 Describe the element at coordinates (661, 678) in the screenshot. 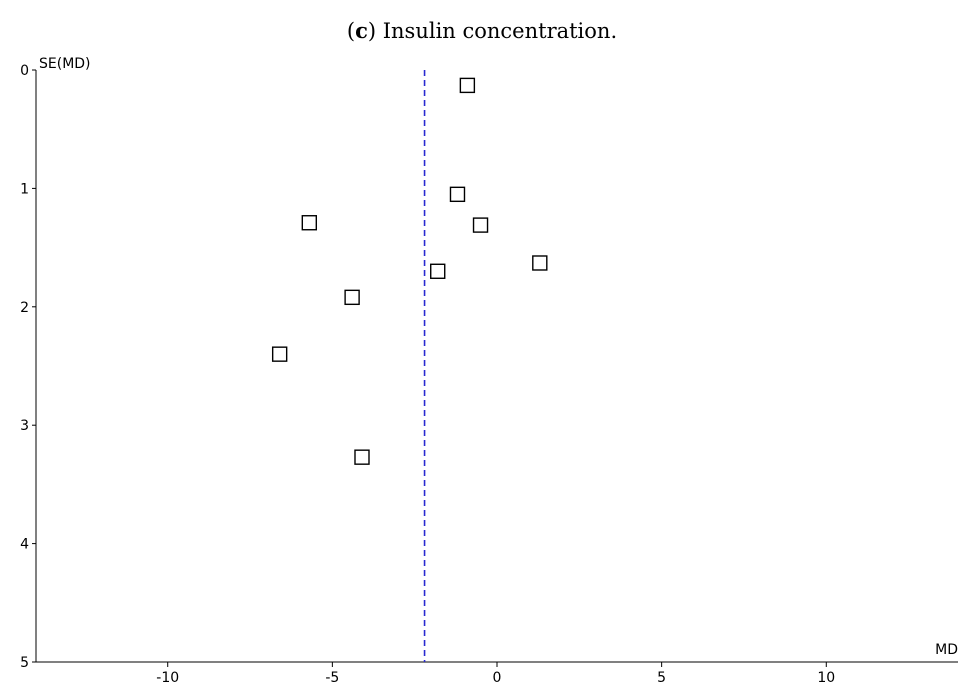

I see `x-tick-label: 5` at that location.